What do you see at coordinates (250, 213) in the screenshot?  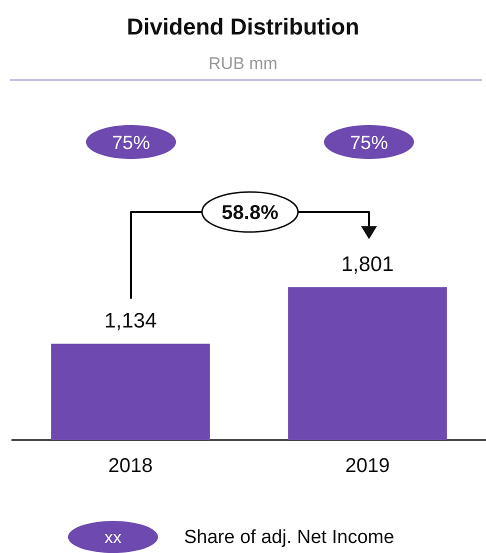 I see `text: 58.8%` at bounding box center [250, 213].